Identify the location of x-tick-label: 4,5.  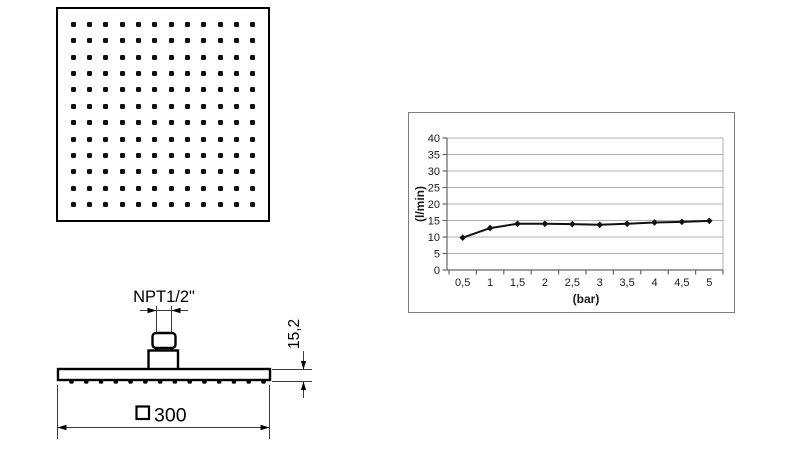
(681, 283).